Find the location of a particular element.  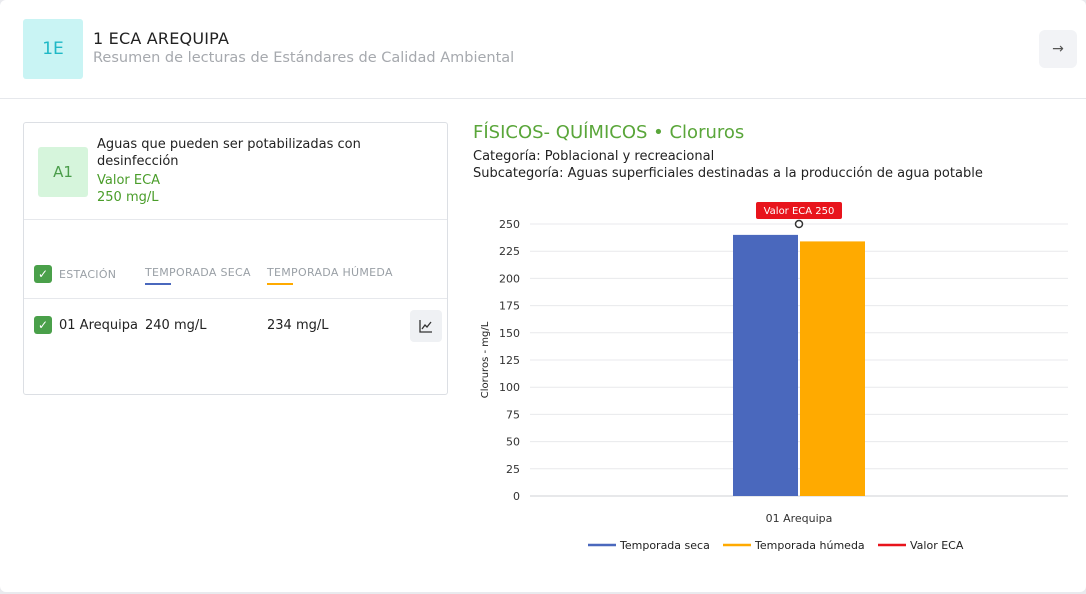

category-badge: A1 is located at coordinates (63, 172).